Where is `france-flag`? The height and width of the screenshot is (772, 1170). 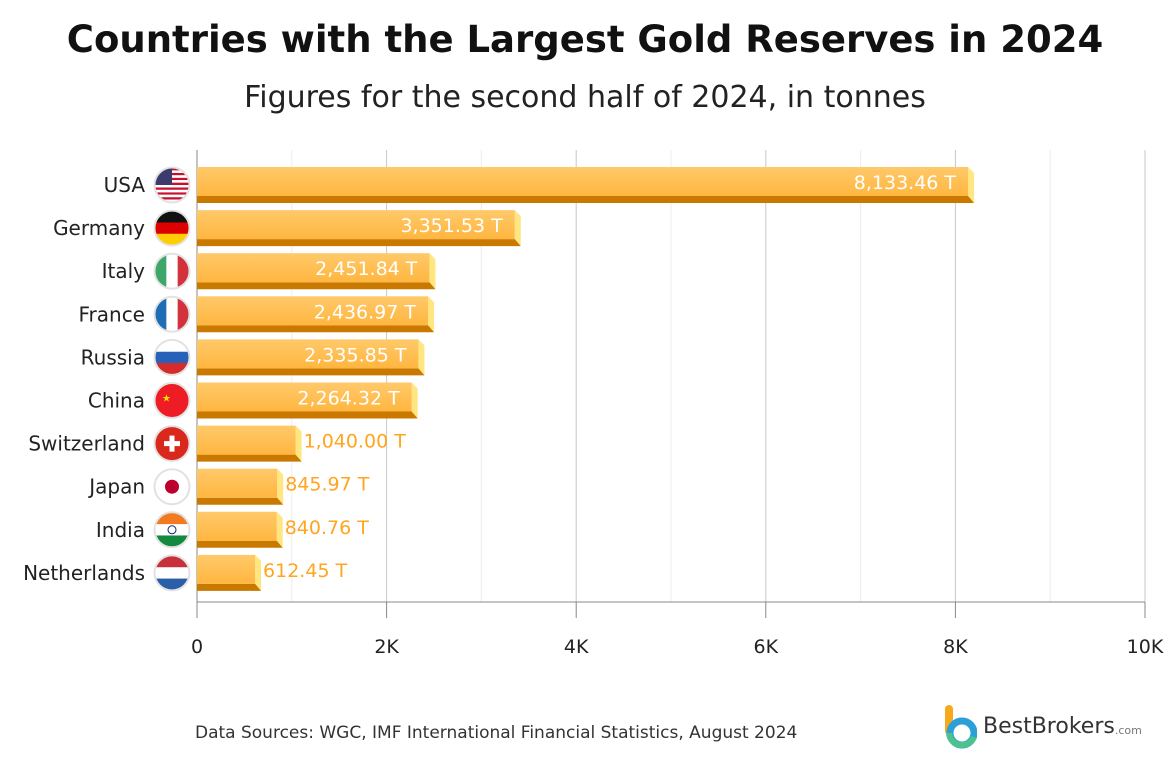 france-flag is located at coordinates (172, 314).